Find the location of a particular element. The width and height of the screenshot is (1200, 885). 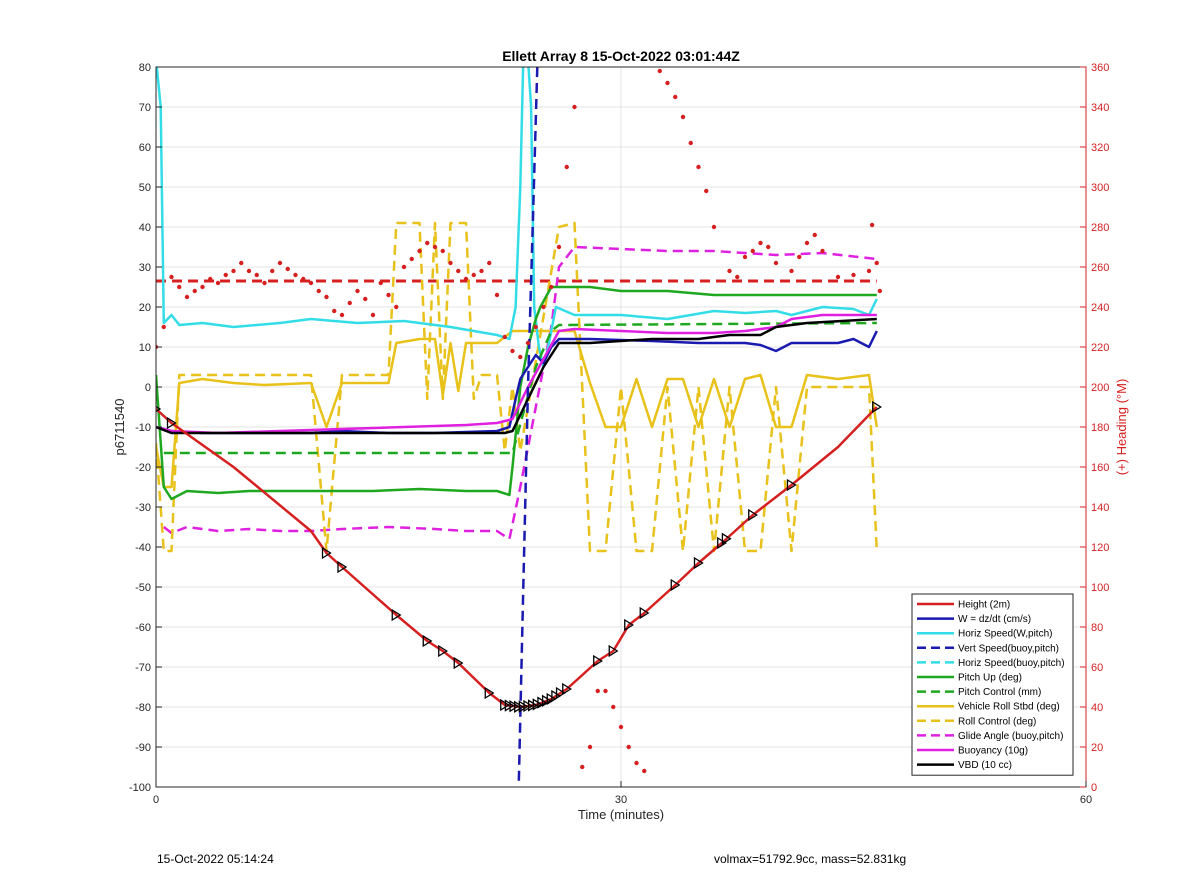

legend-label: Glide Angle (buoy,pitch) is located at coordinates (1010, 736).